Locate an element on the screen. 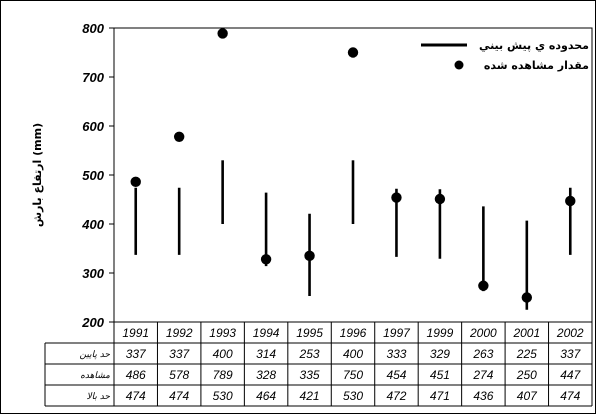 The image size is (598, 418). table-row-label: حد پايين is located at coordinates (95, 355).